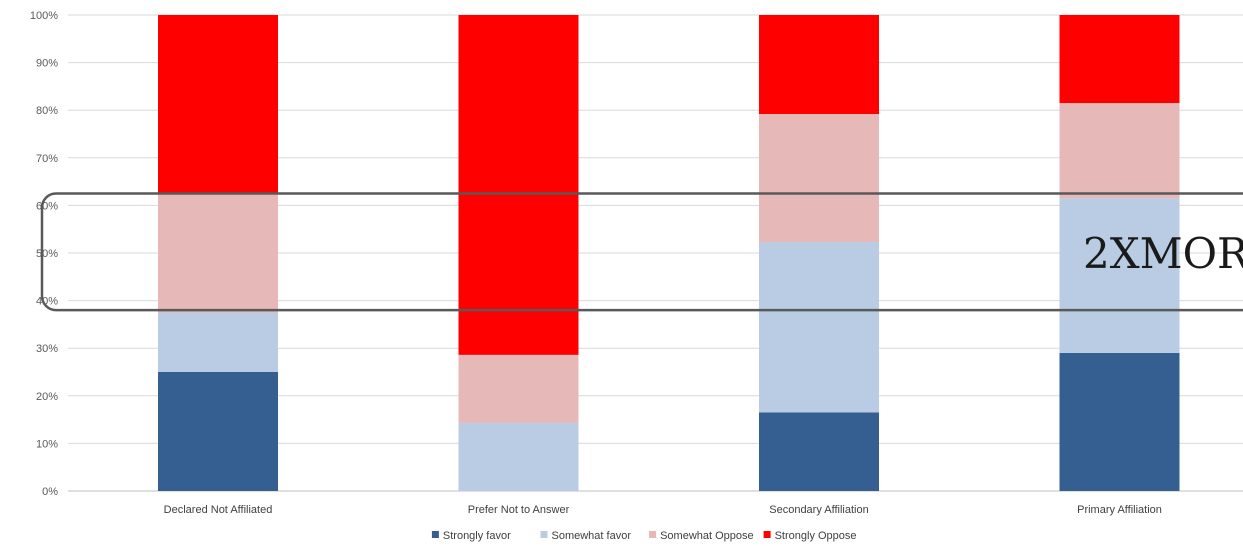 The width and height of the screenshot is (1243, 546). Describe the element at coordinates (1119, 510) in the screenshot. I see `x-category-label: Primary Affiliation` at that location.